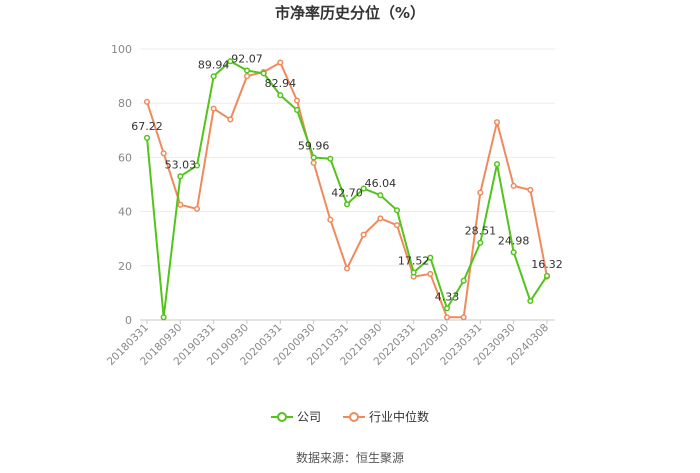 This screenshot has width=700, height=473. Describe the element at coordinates (125, 157) in the screenshot. I see `y-tick-label: 60` at that location.